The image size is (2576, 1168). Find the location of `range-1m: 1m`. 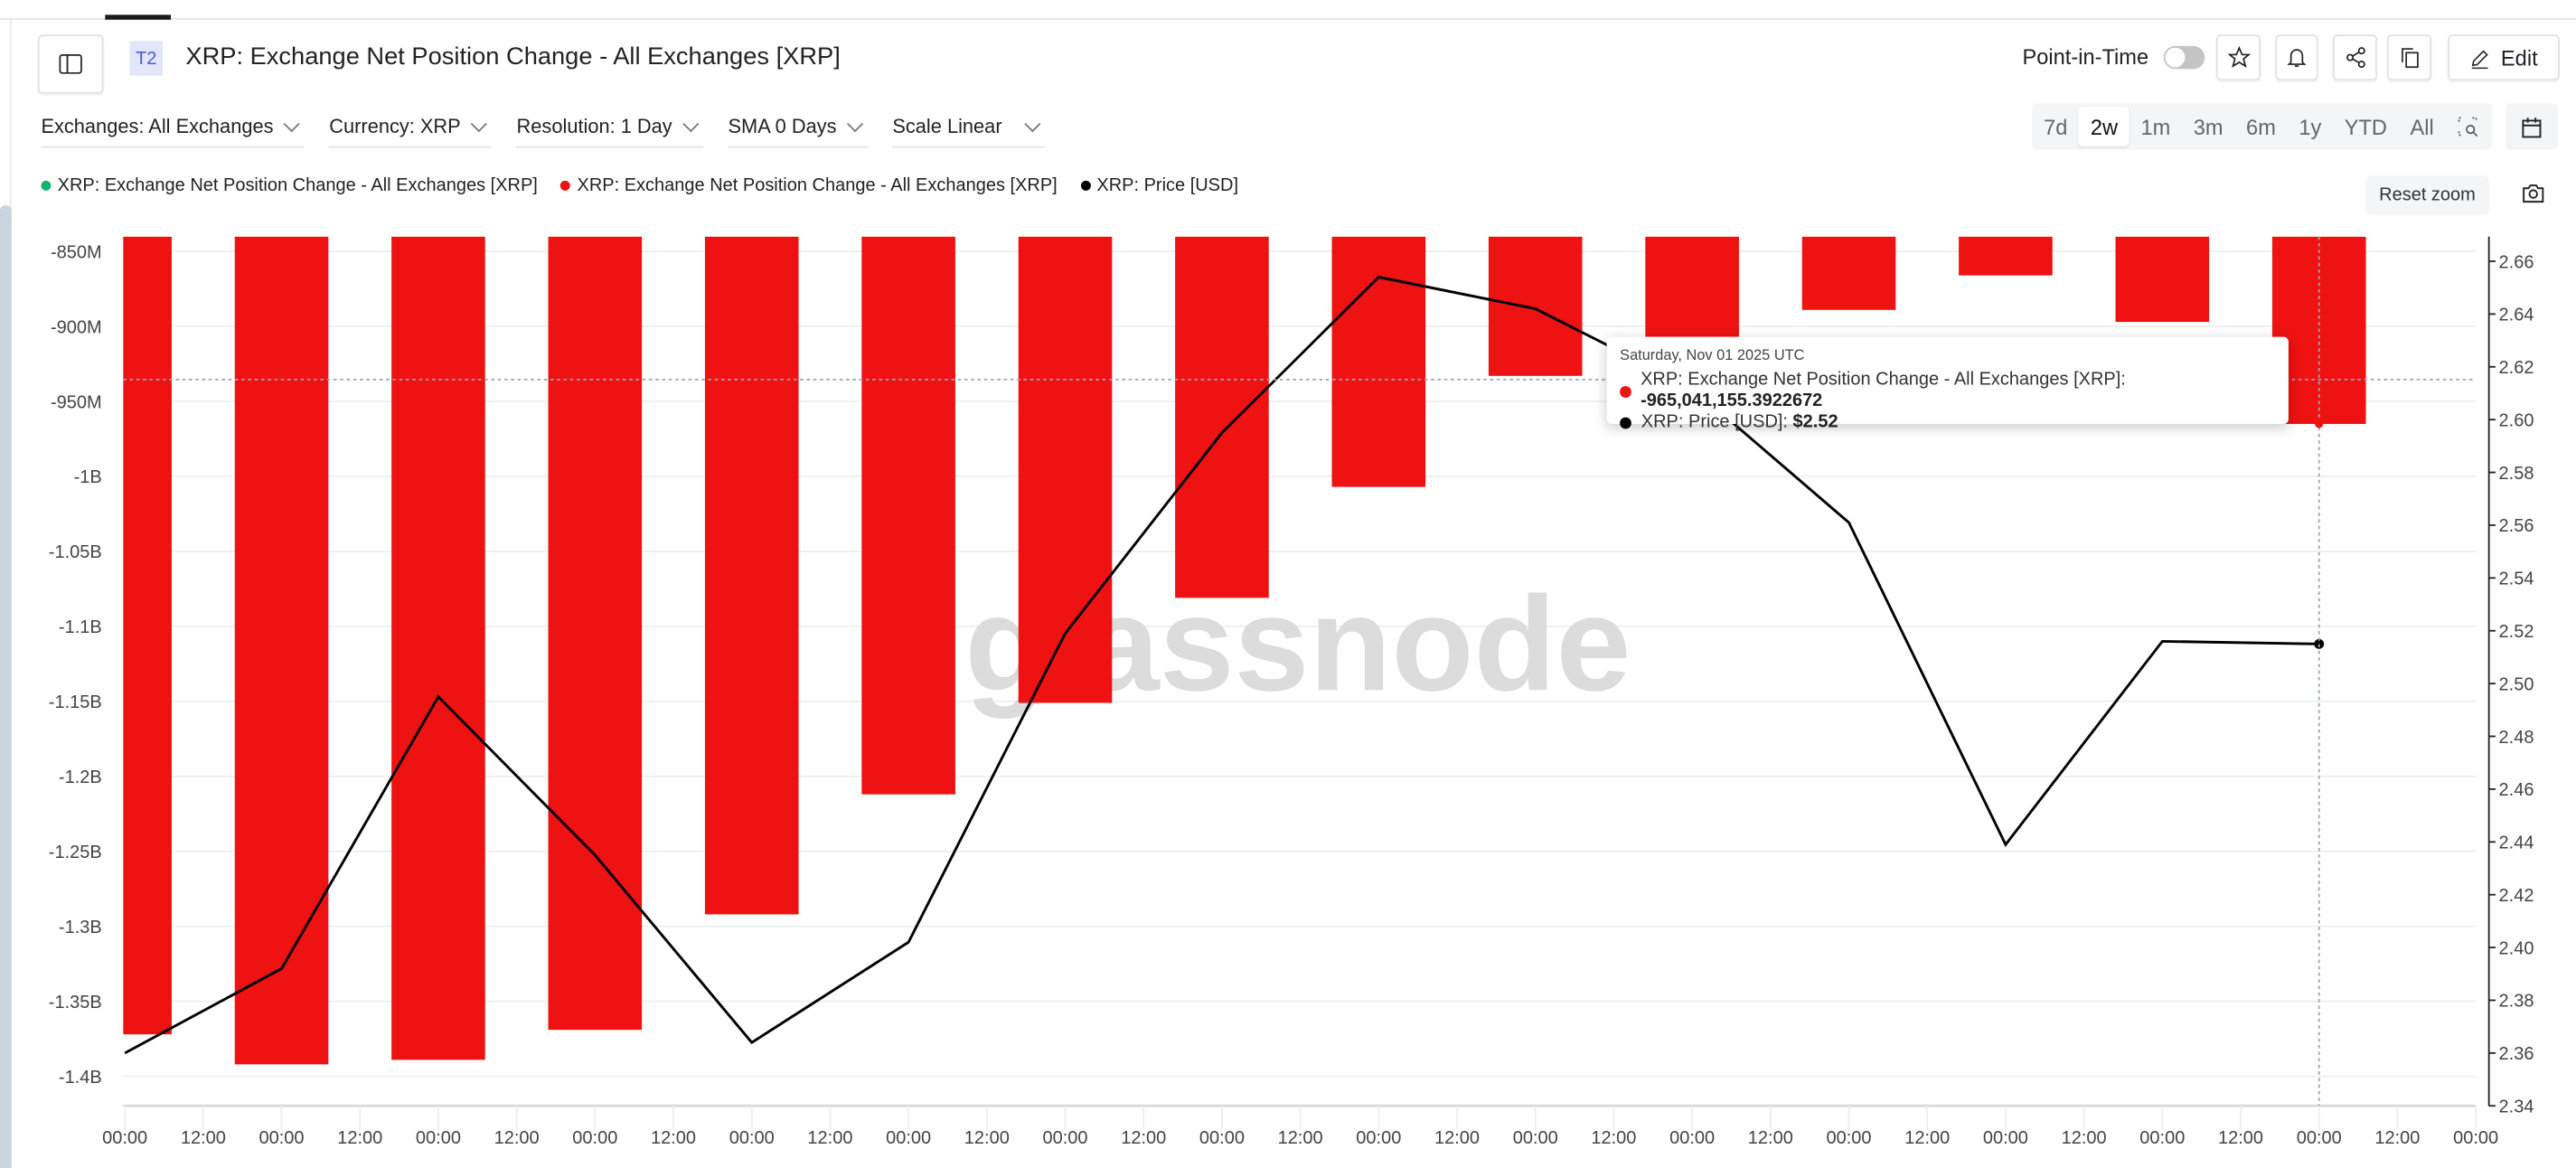

range-1m: 1m is located at coordinates (2155, 126).